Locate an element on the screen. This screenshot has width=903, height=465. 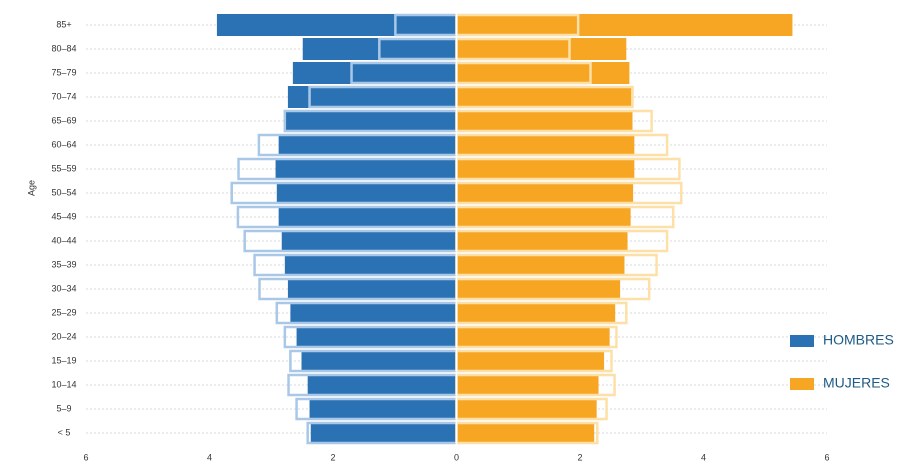
y-tick-label: 5–9 is located at coordinates (63, 408).